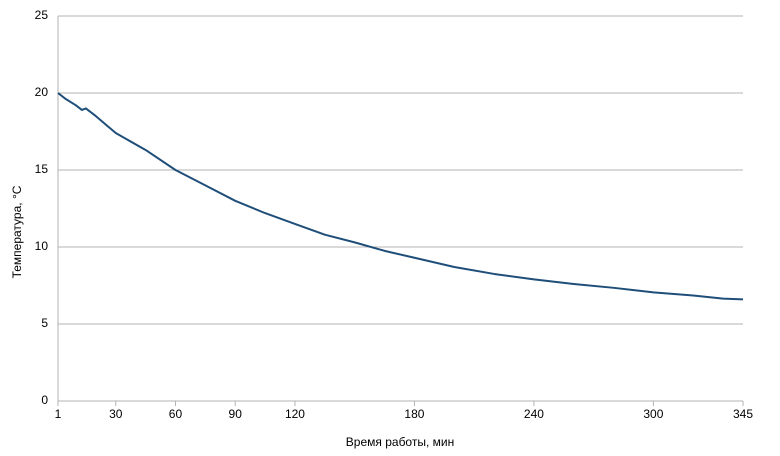  I want to click on x-tick-label: 60, so click(176, 414).